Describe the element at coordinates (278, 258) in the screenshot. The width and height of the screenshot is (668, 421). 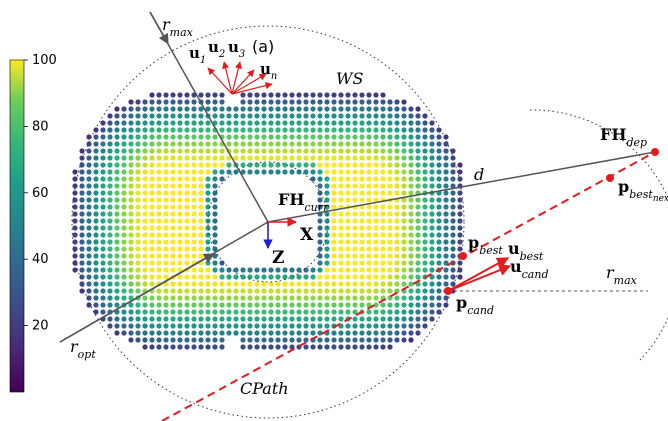
I see `z-axis-label: Z` at that location.